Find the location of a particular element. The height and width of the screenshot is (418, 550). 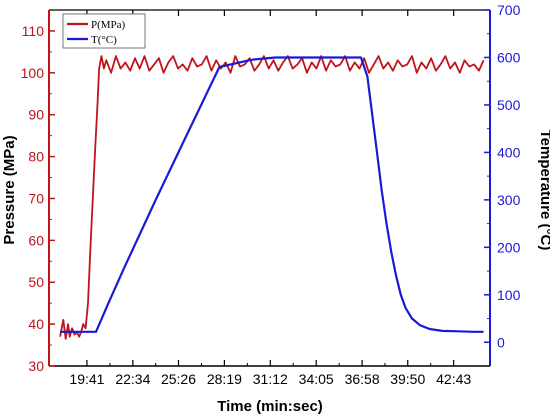

x-axis-title: Time (min:sec) is located at coordinates (270, 406).